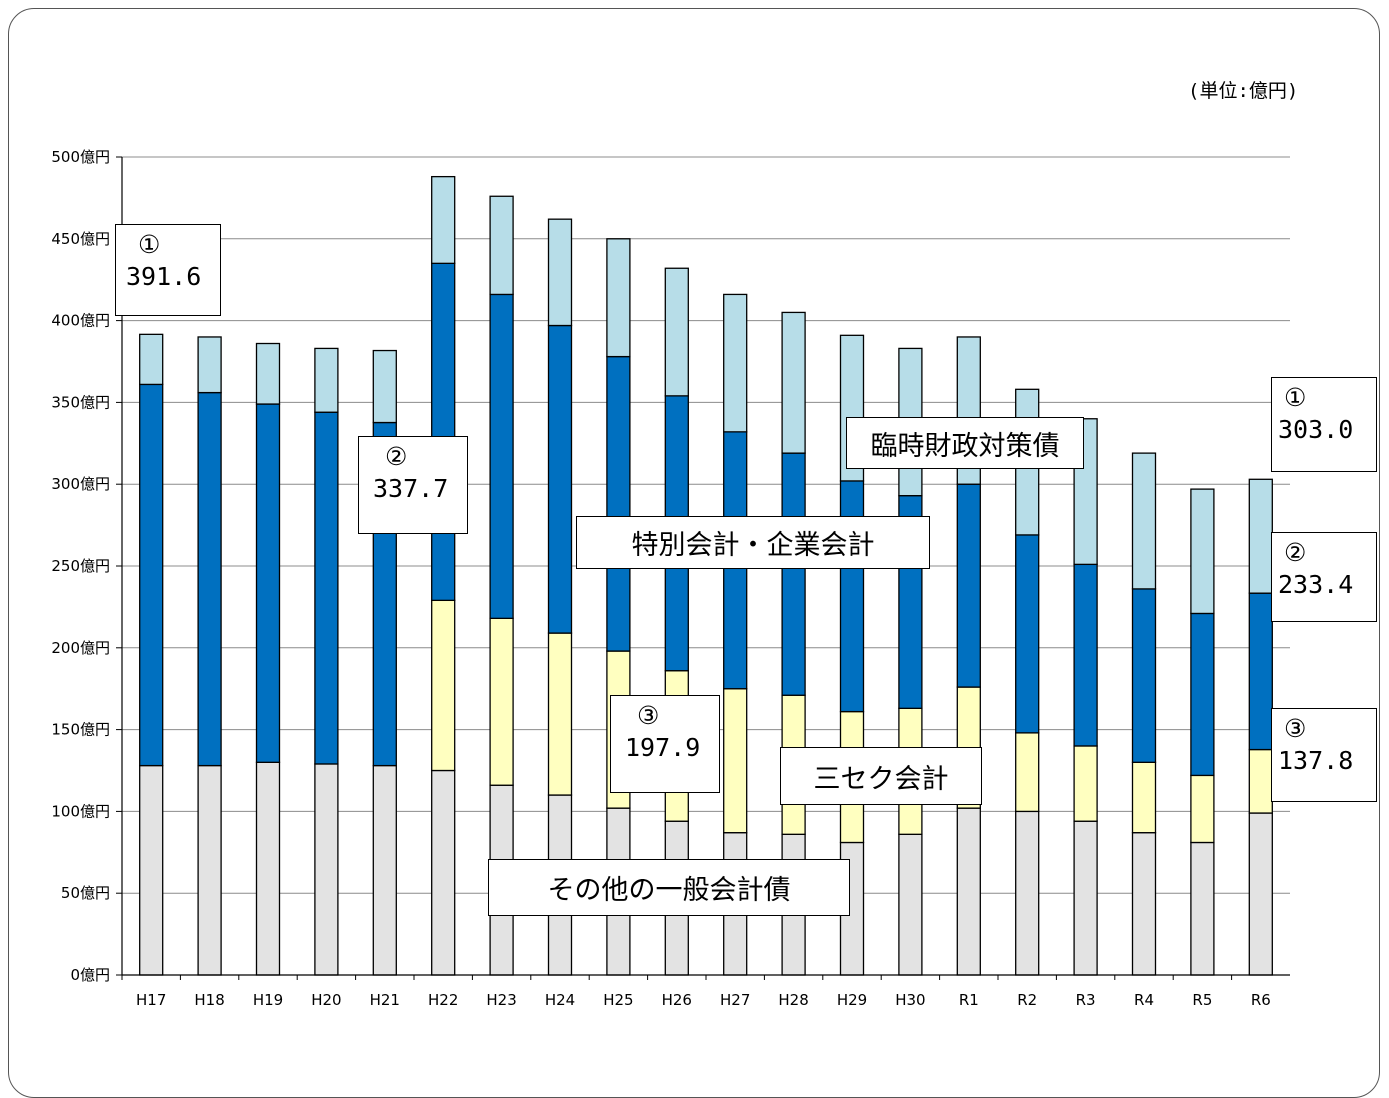  Describe the element at coordinates (1085, 783) in the screenshot. I see `bar-segment-2-R3` at that location.